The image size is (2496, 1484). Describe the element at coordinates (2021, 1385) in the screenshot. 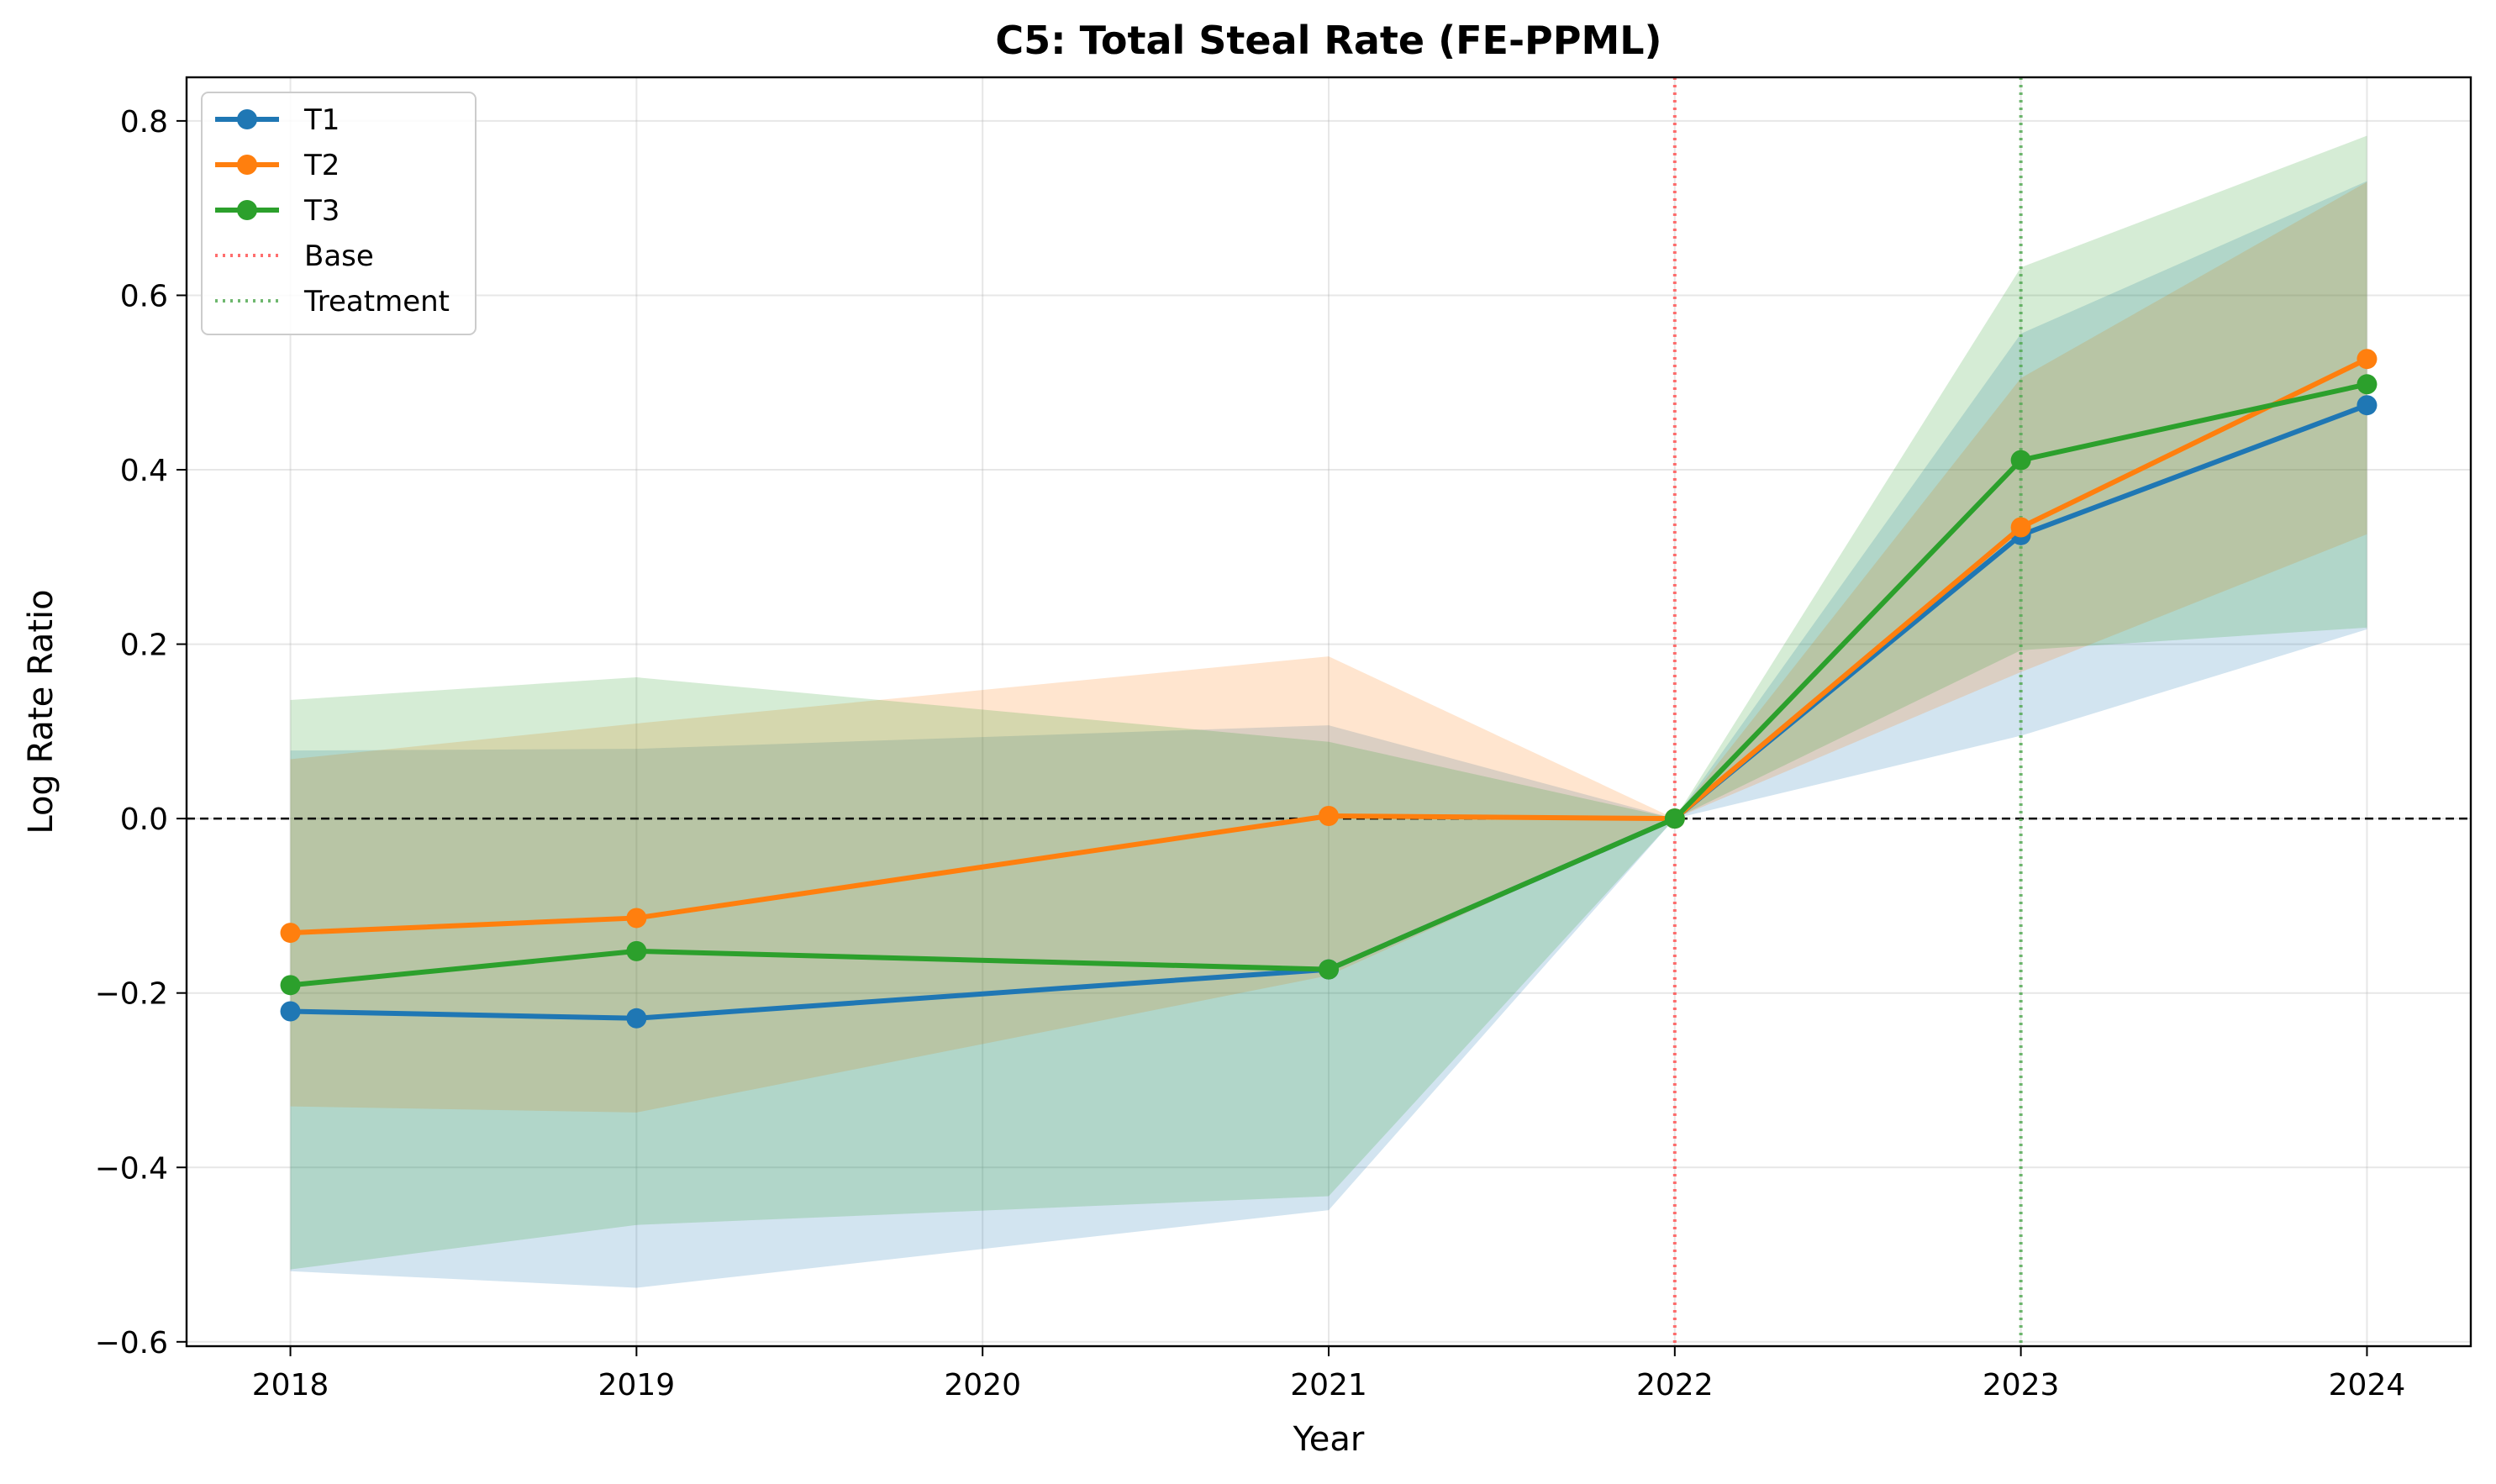

I see `x-tick-label: 2023` at that location.